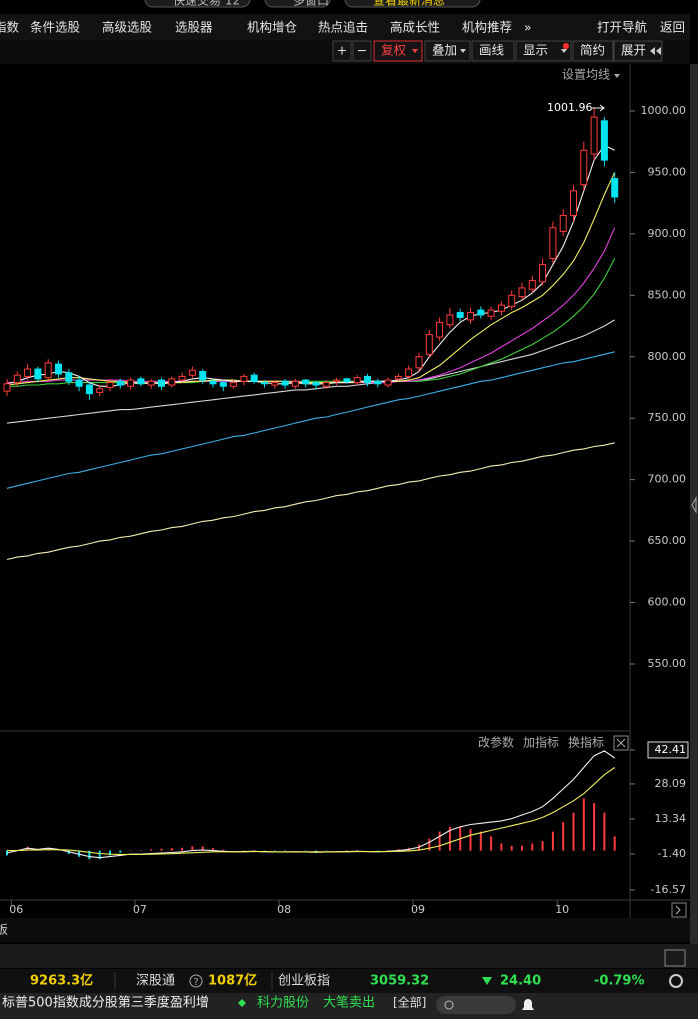 The width and height of the screenshot is (698, 1019). Describe the element at coordinates (664, 110) in the screenshot. I see `y-tick-label: 1000.00` at that location.